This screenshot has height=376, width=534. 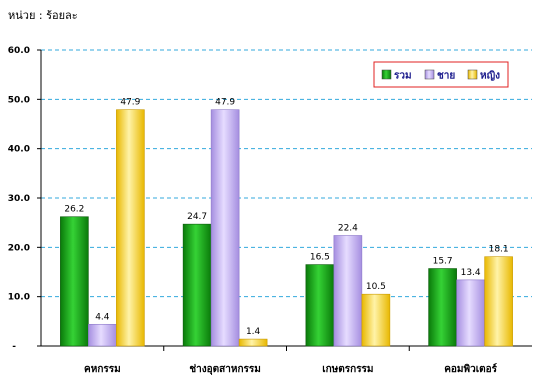 What do you see at coordinates (499, 250) in the screenshot?
I see `data-label: 18.1` at bounding box center [499, 250].